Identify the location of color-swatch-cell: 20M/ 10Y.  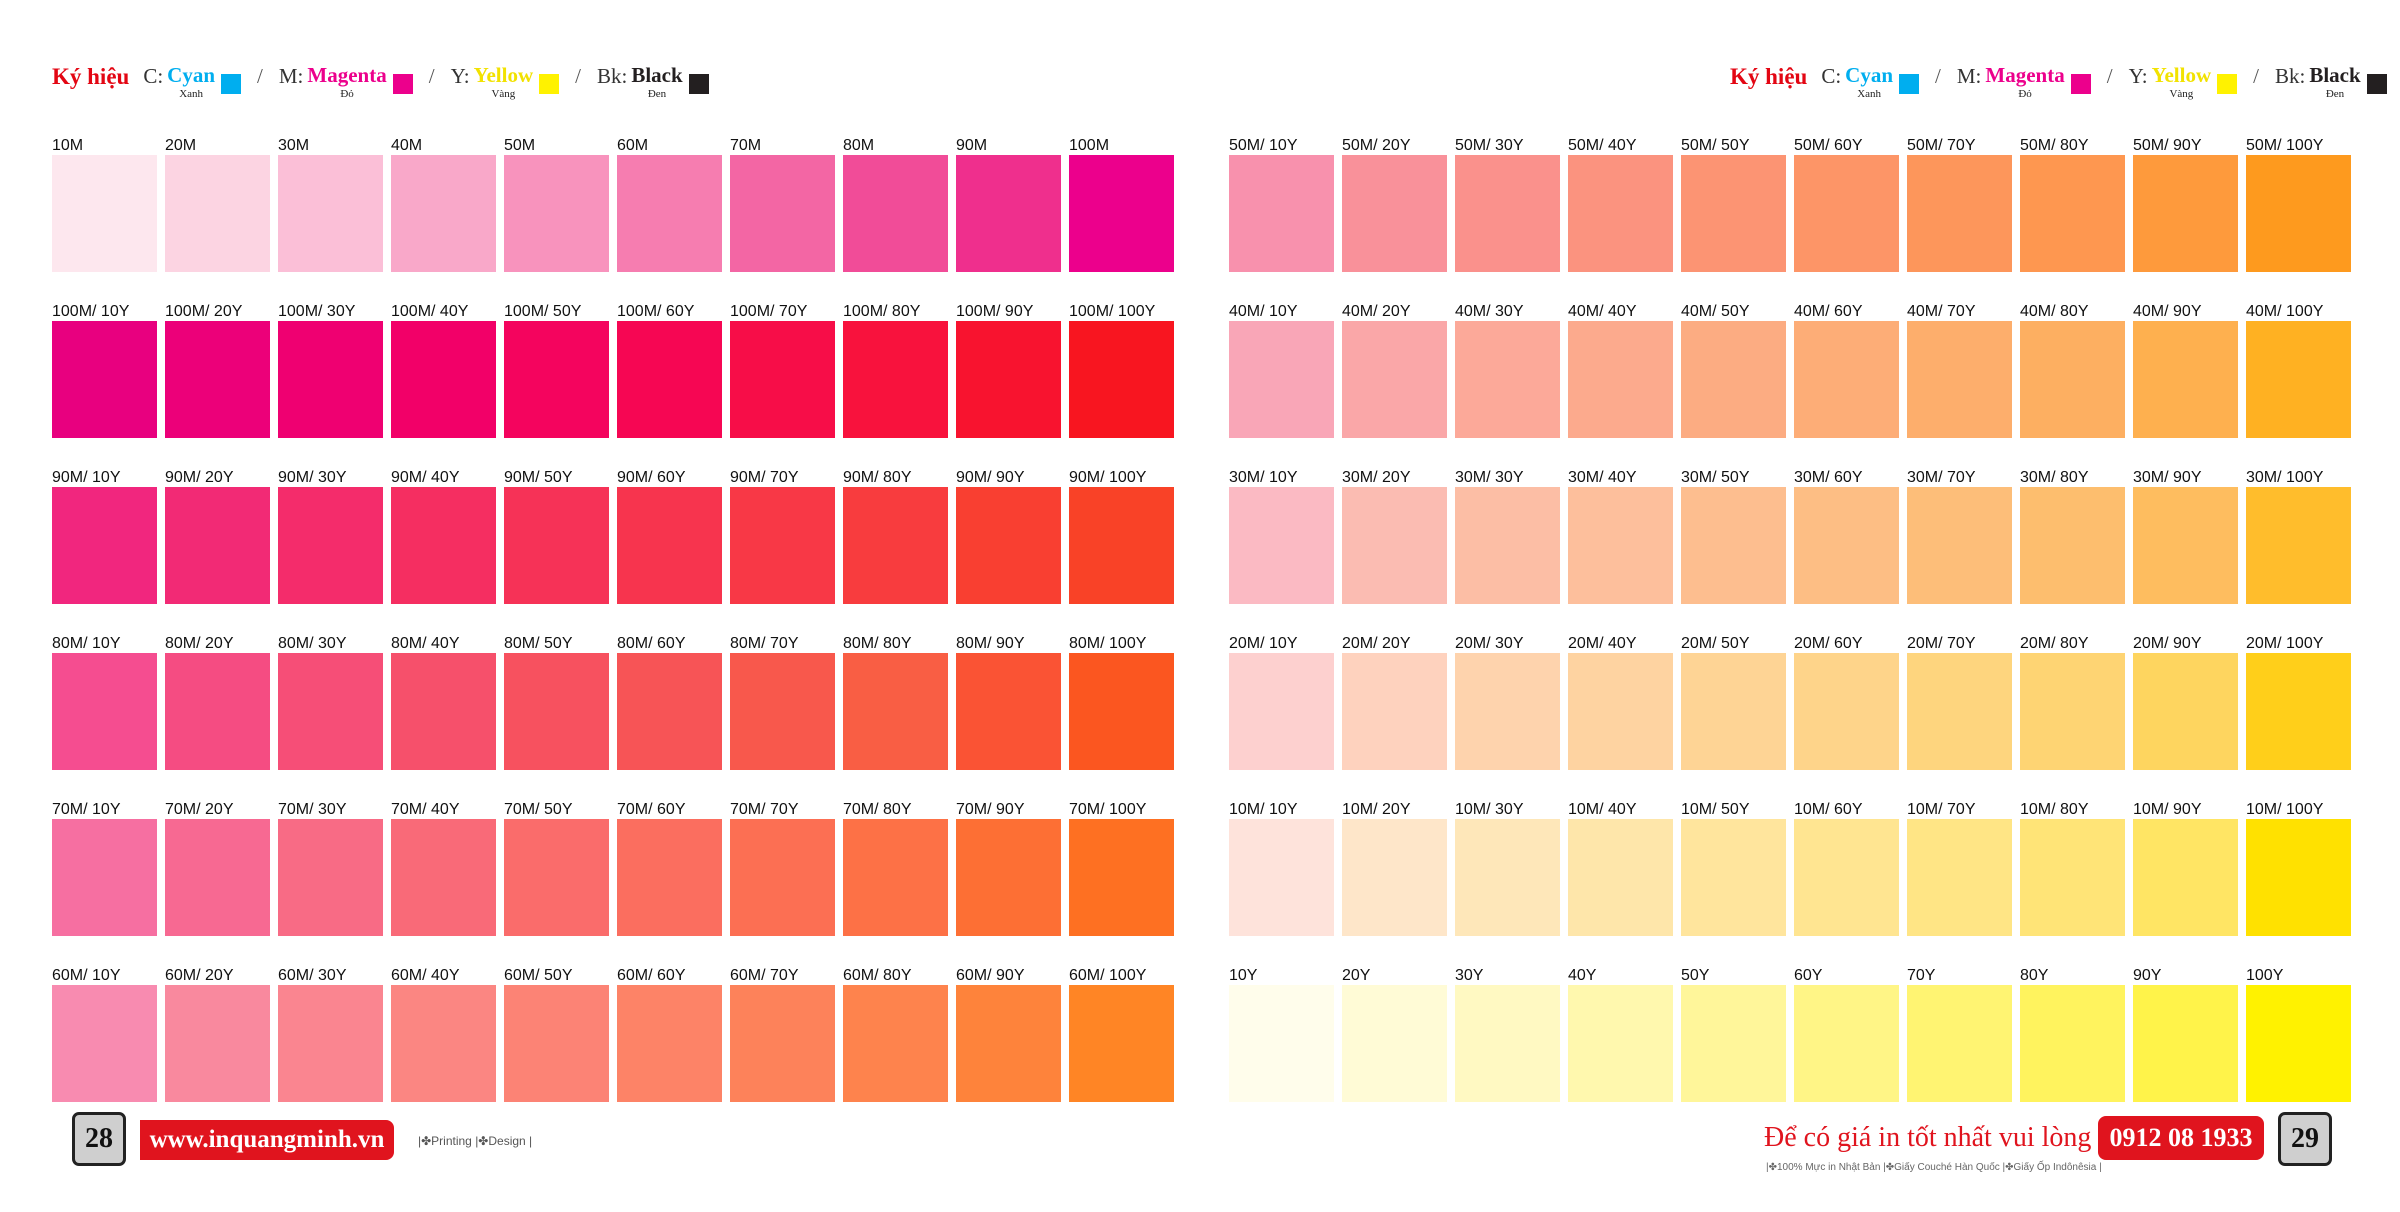
(1281, 717).